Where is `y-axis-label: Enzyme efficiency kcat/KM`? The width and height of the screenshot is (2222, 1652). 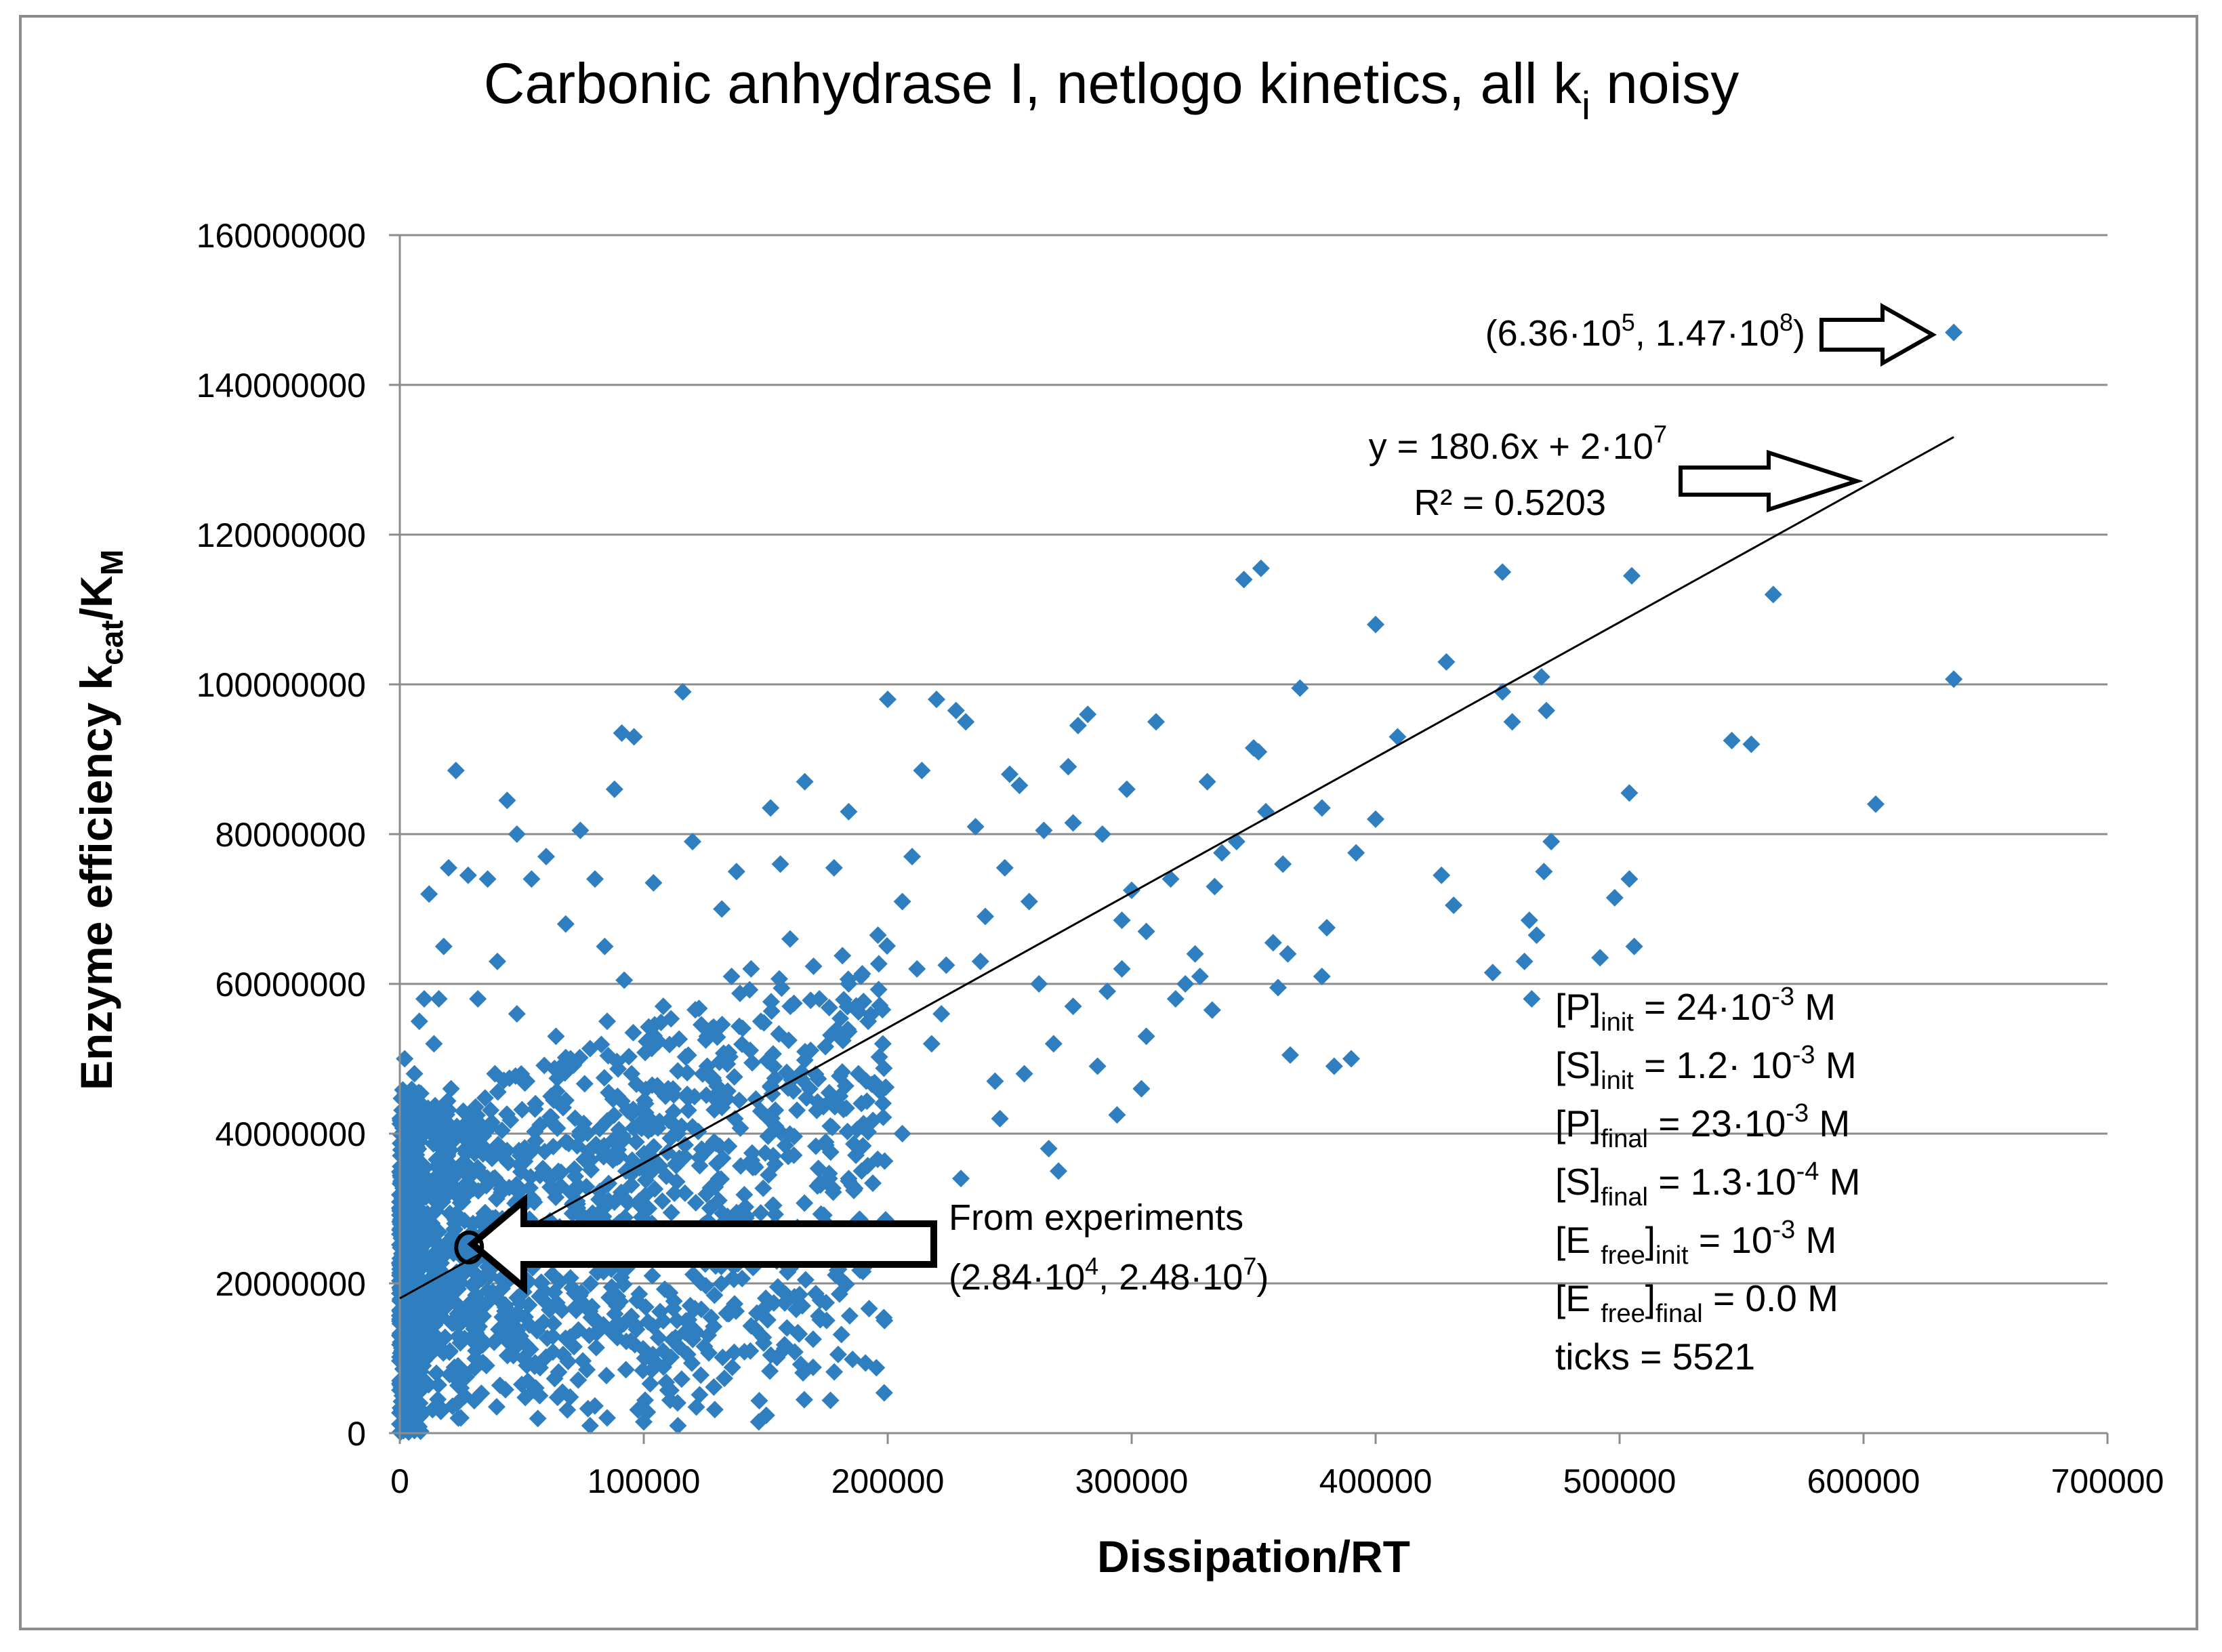
y-axis-label: Enzyme efficiency kcat/KM is located at coordinates (100, 820).